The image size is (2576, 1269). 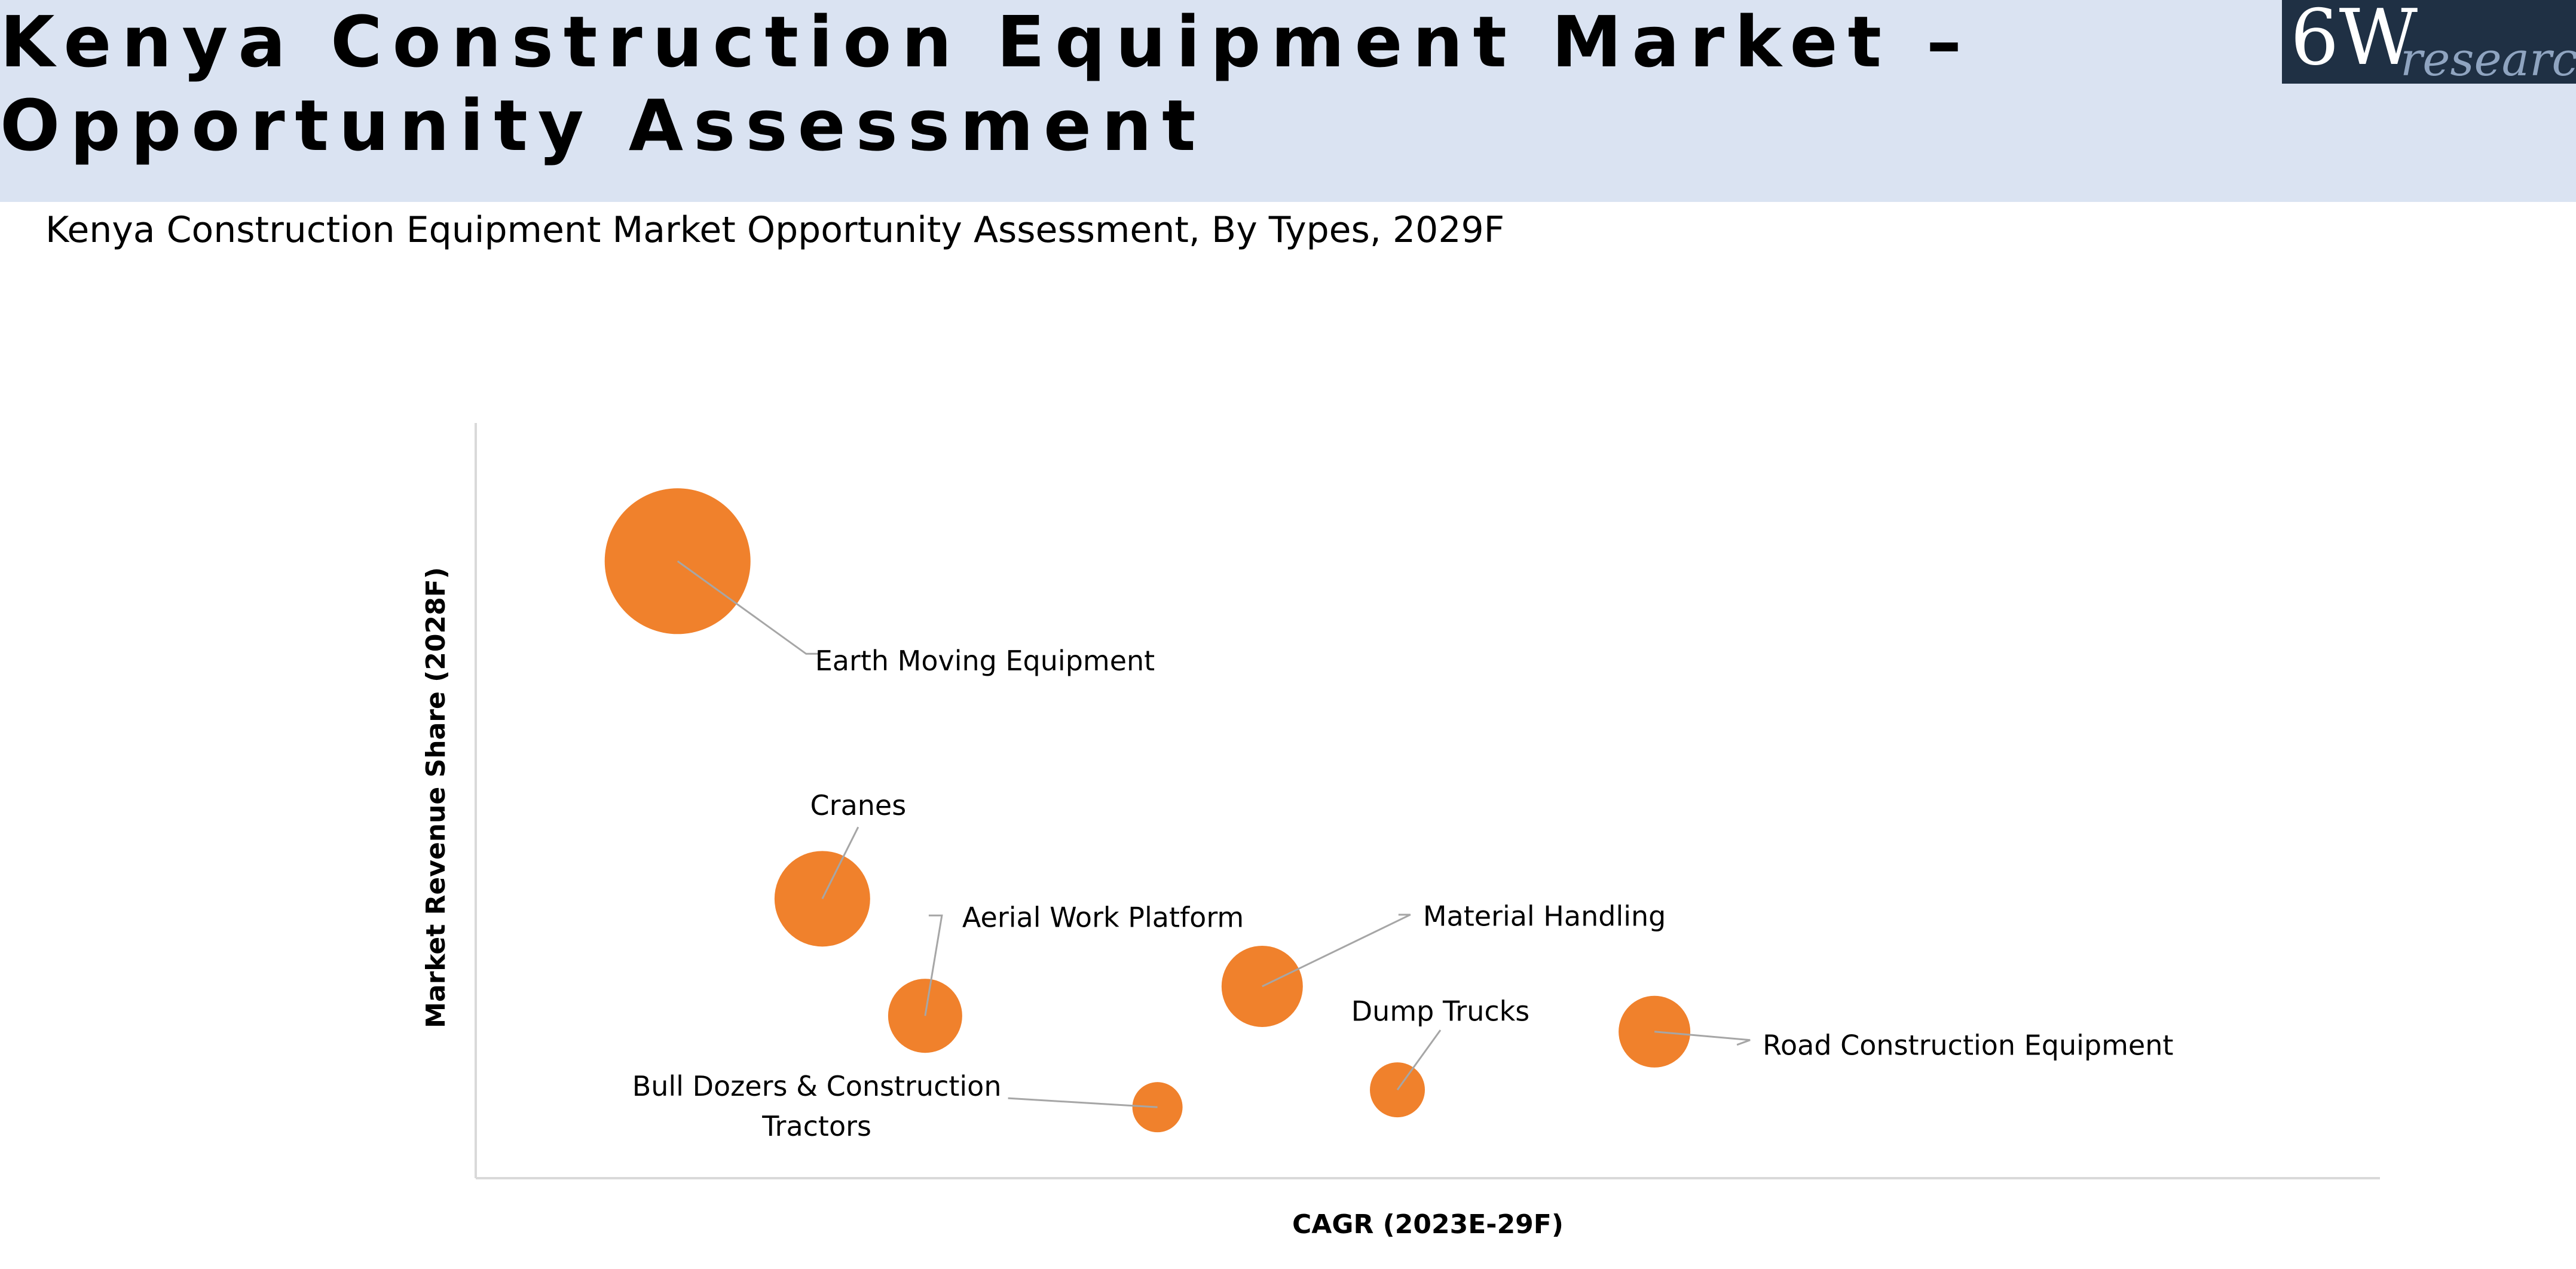 What do you see at coordinates (436, 797) in the screenshot?
I see `y-axis-title: Market Revenue Share (2028F)` at bounding box center [436, 797].